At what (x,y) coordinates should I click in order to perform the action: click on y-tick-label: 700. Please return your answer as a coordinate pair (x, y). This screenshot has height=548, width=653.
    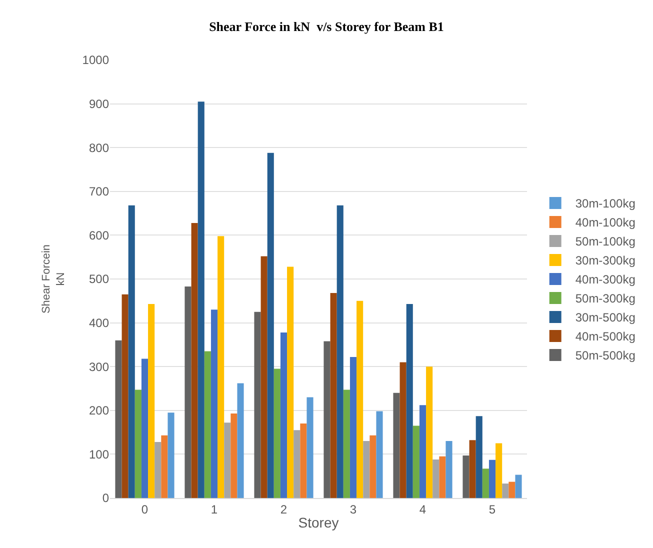
    Looking at the image, I should click on (99, 191).